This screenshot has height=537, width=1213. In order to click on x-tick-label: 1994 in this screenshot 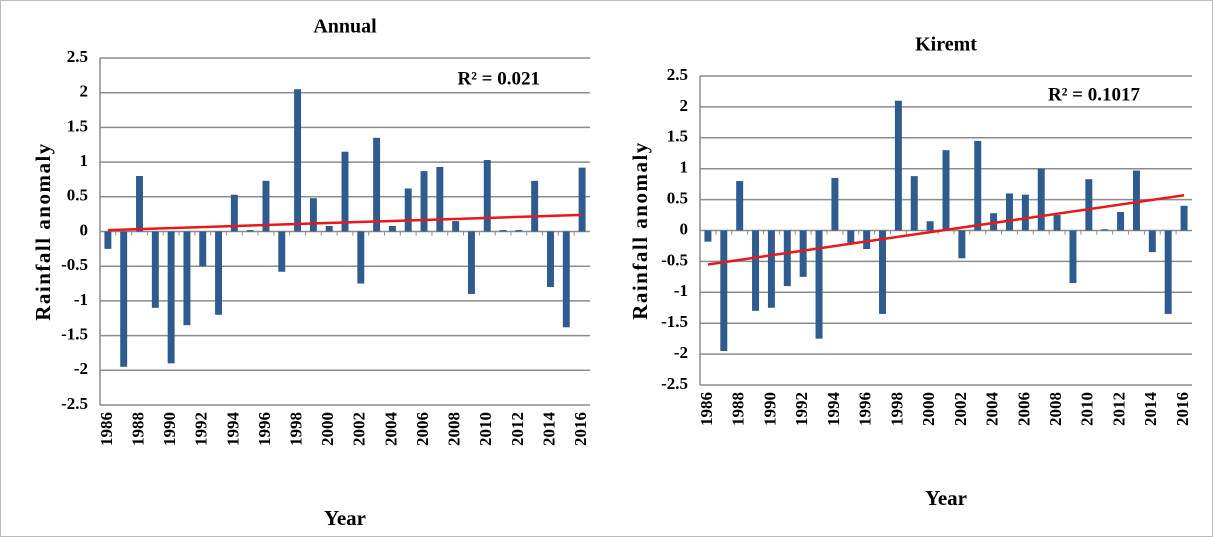, I will do `click(833, 409)`.